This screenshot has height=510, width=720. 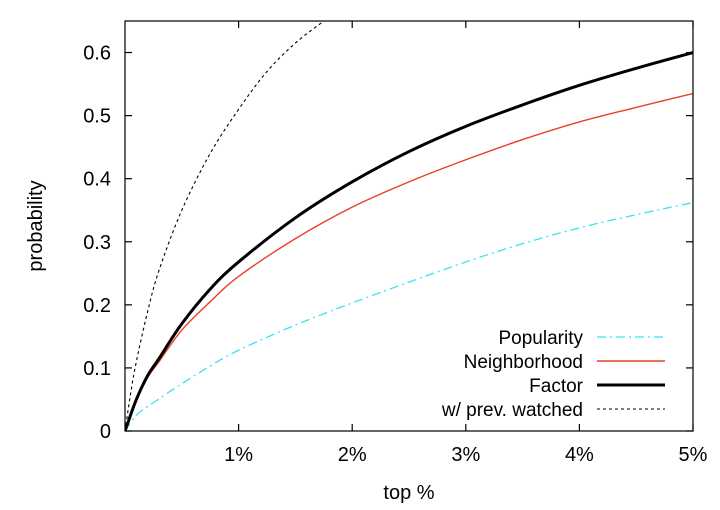 What do you see at coordinates (465, 455) in the screenshot?
I see `x-tick-label: 3%` at bounding box center [465, 455].